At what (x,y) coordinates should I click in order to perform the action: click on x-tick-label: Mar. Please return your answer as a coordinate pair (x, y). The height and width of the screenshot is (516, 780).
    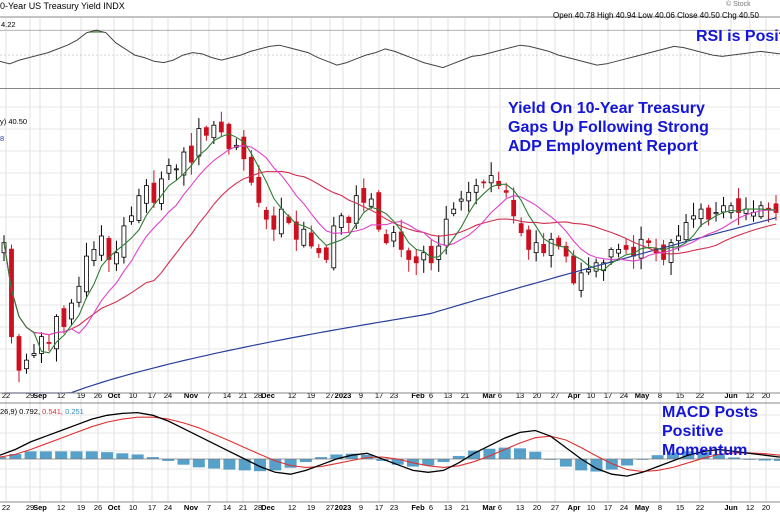
    Looking at the image, I should click on (488, 395).